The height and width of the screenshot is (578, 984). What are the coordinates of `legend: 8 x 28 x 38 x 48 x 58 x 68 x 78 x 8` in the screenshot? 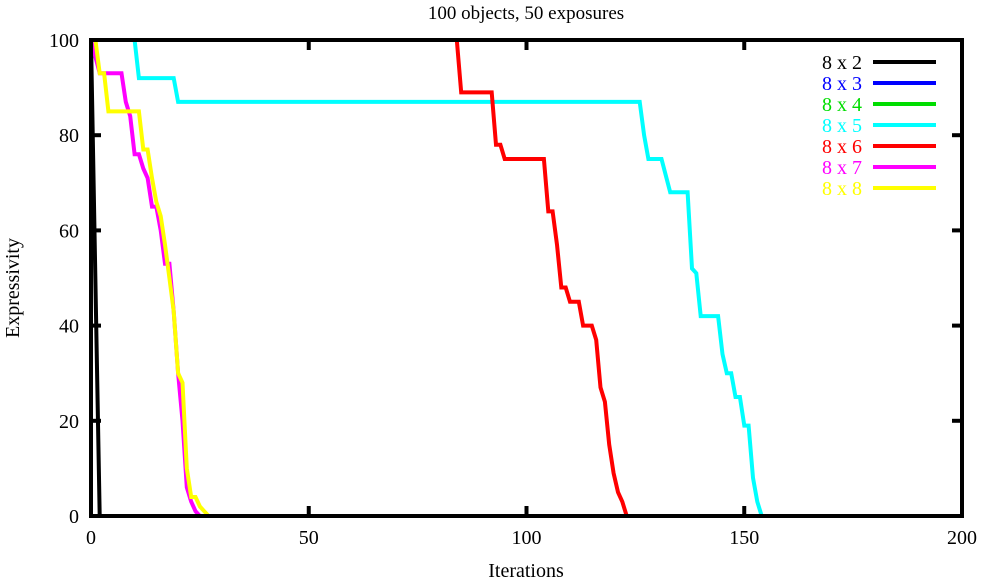 It's located at (879, 126).